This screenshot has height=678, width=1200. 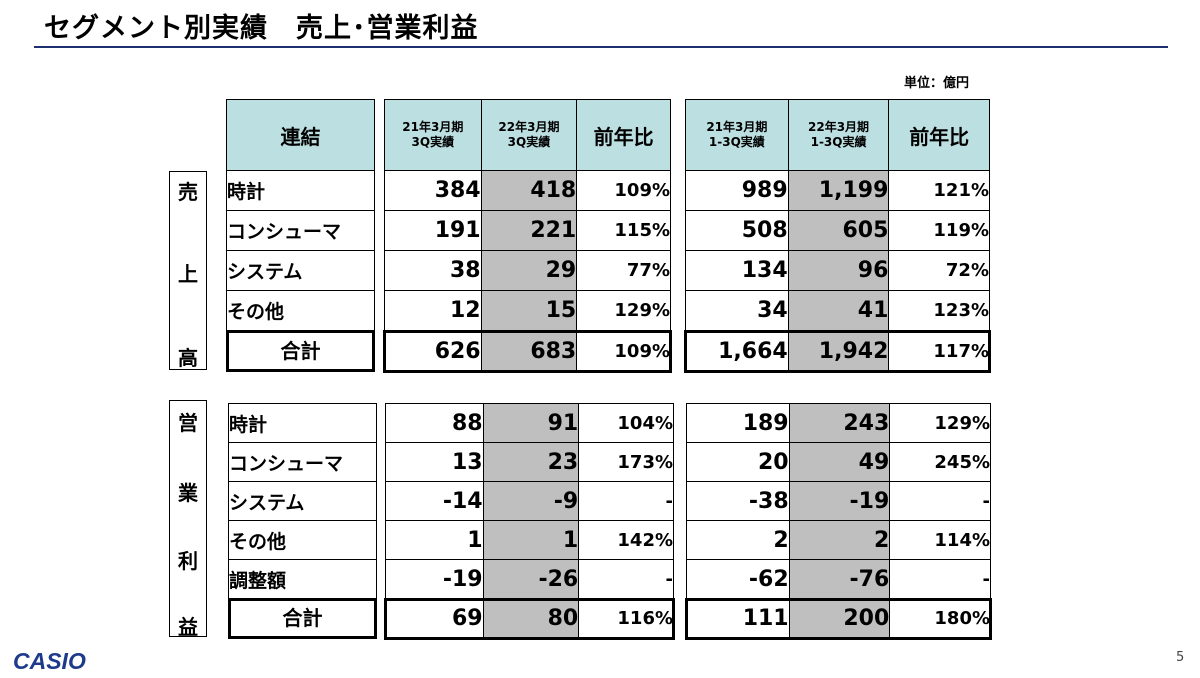 I want to click on table-row: 508 605 119%, so click(x=837, y=230).